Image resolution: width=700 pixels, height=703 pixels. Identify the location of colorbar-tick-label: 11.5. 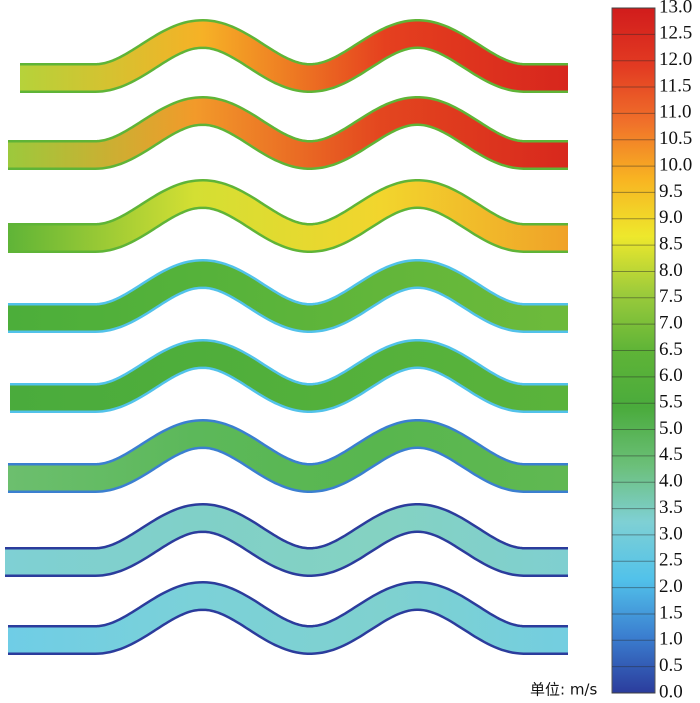
(675, 85).